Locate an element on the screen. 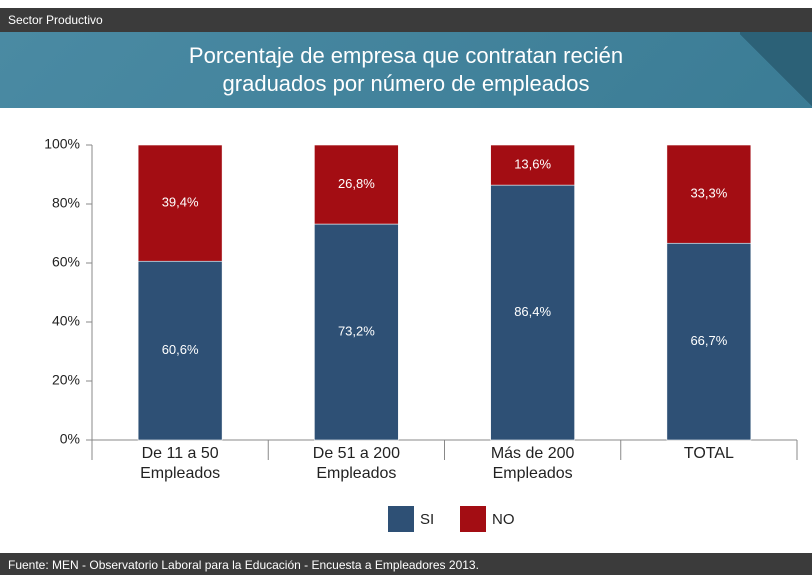  data-label: 26,8% is located at coordinates (356, 183).